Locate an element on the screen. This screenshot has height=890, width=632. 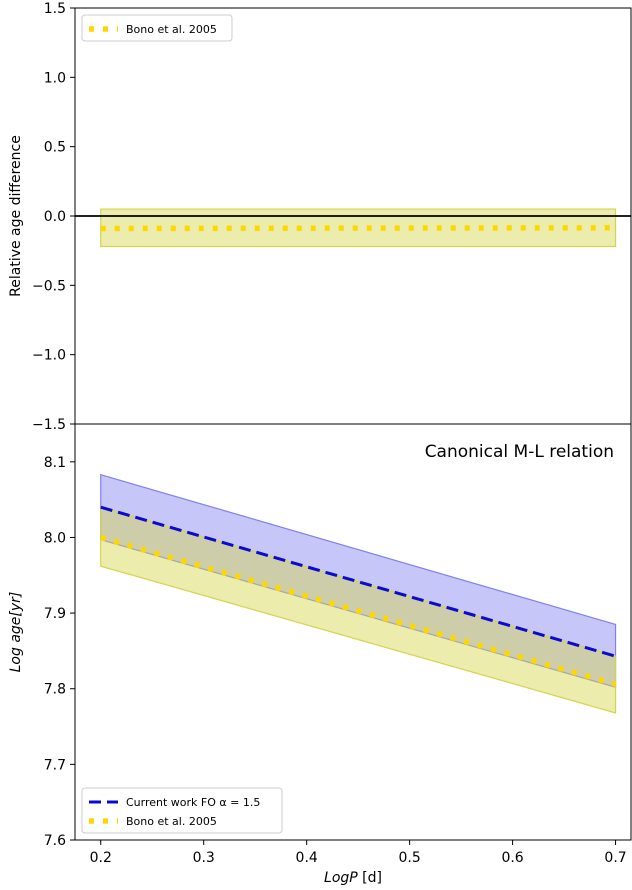
y-axis-label-unit: [yr] is located at coordinates (16, 604).